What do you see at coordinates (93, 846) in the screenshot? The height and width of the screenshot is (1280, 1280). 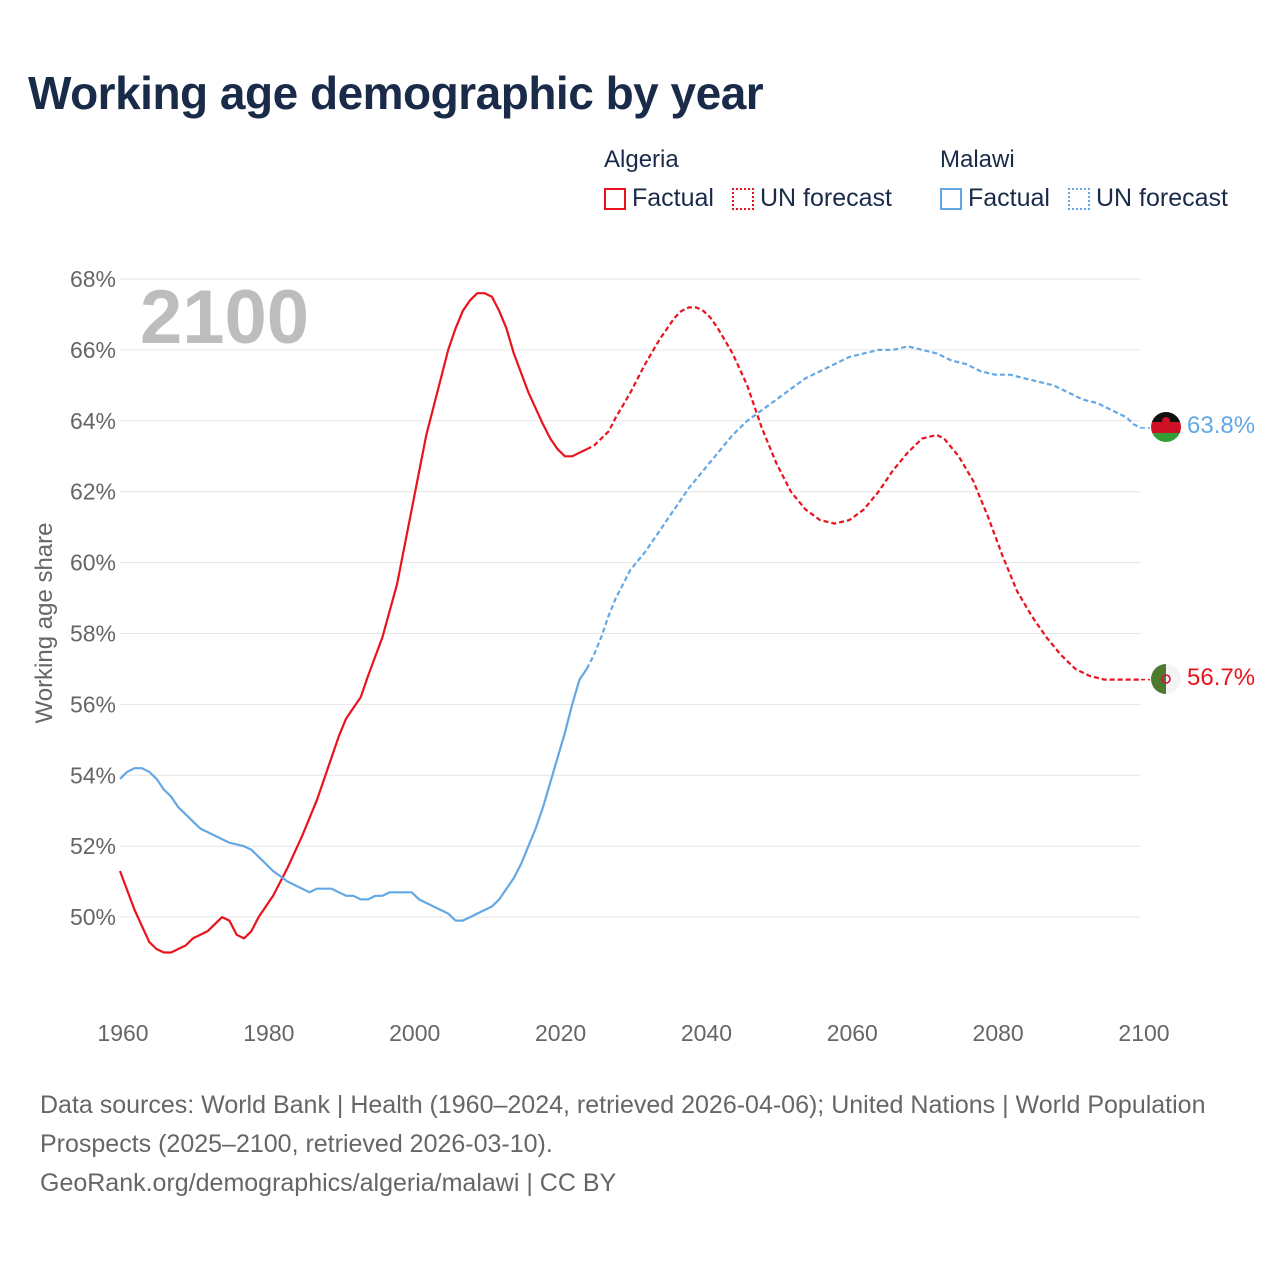 I see `y-tick-label: 52%` at bounding box center [93, 846].